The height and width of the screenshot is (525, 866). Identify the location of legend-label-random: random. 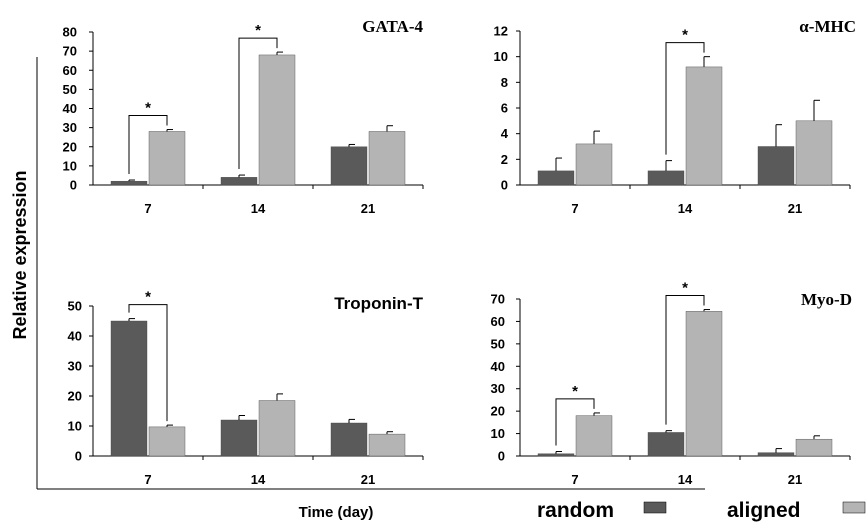
(575, 510).